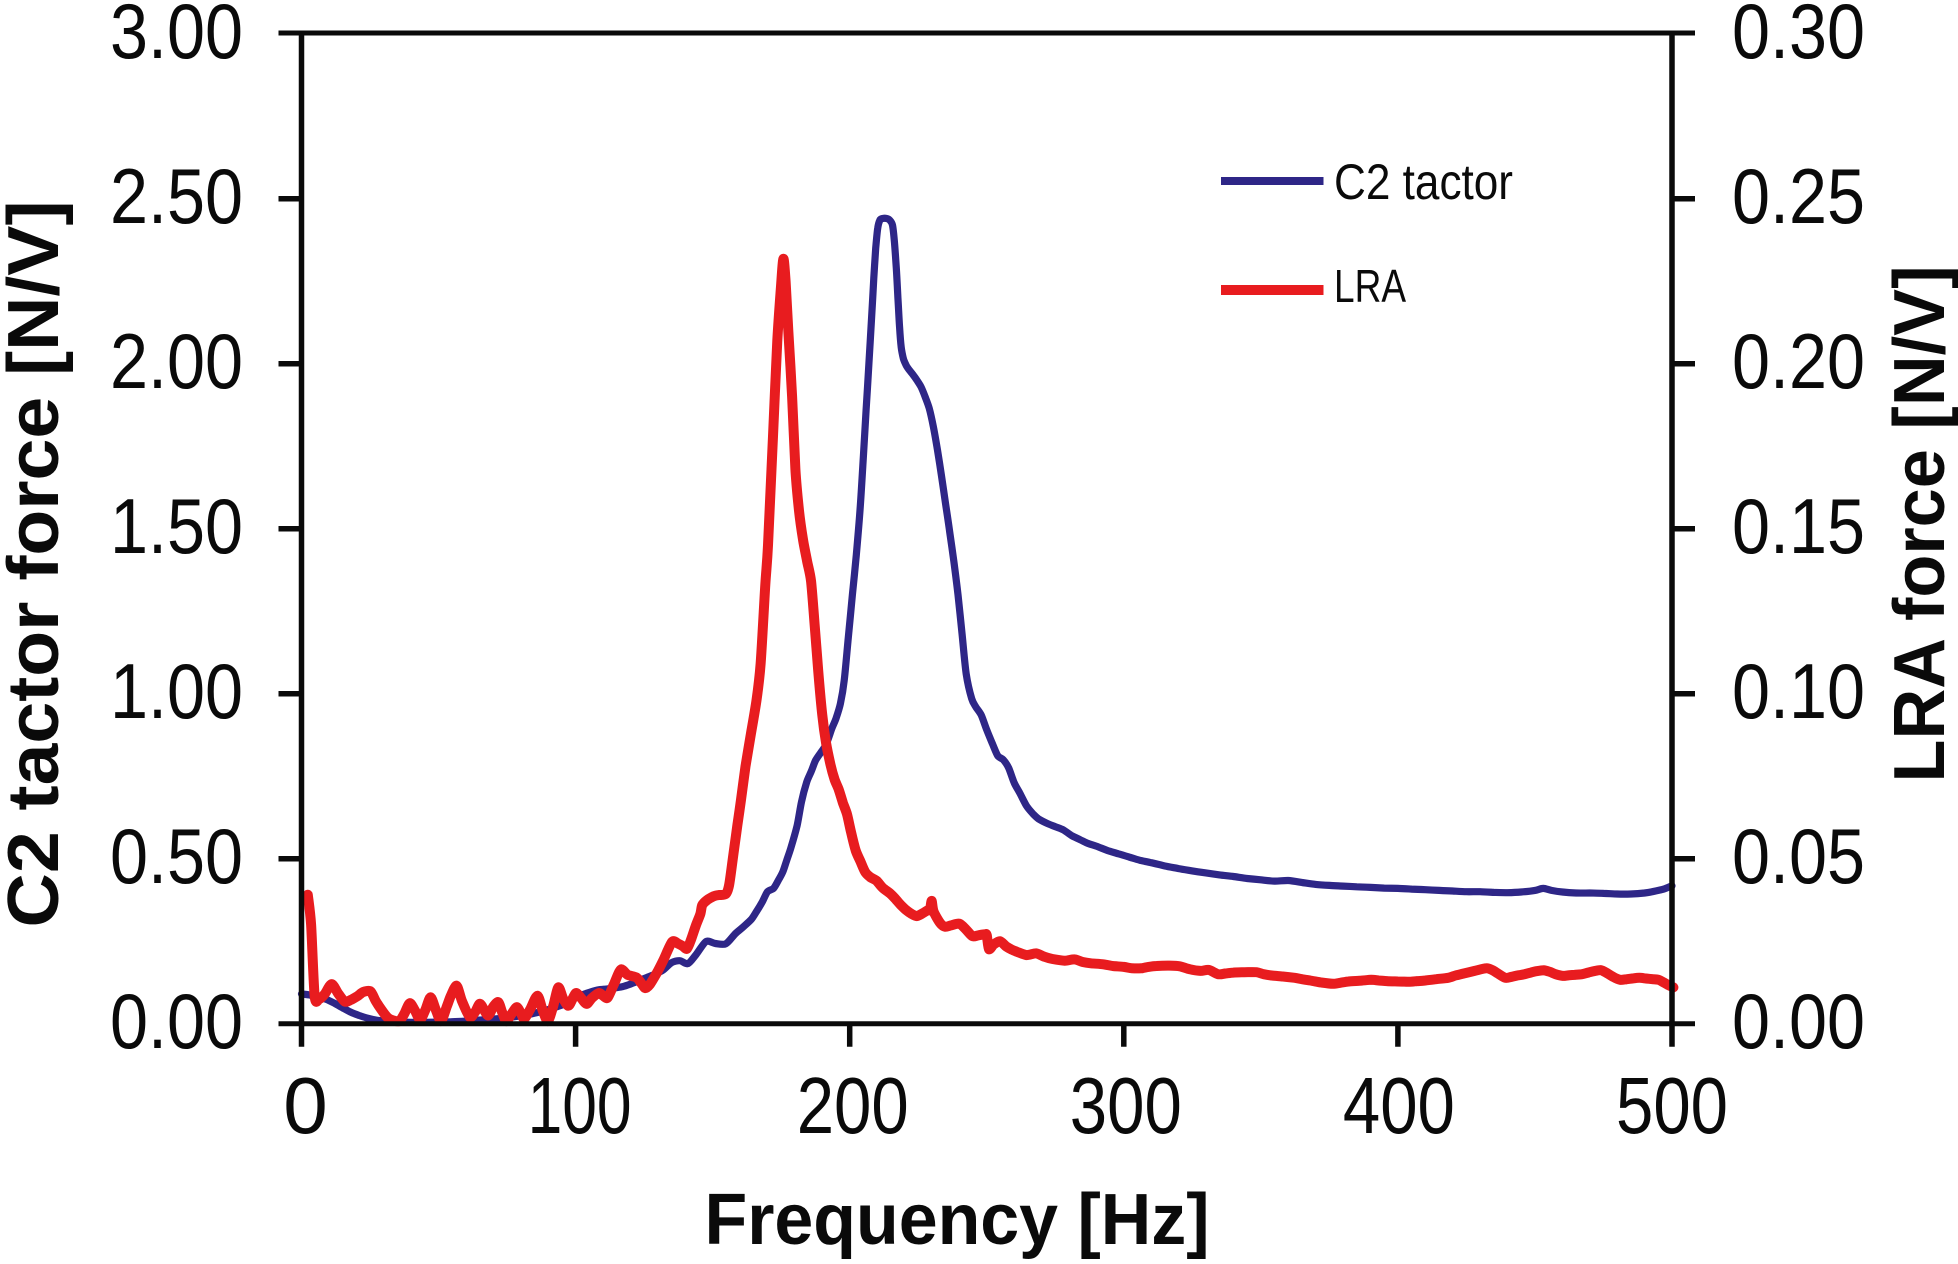 This screenshot has width=1958, height=1264. Describe the element at coordinates (580, 1105) in the screenshot. I see `svg-text: 100` at that location.